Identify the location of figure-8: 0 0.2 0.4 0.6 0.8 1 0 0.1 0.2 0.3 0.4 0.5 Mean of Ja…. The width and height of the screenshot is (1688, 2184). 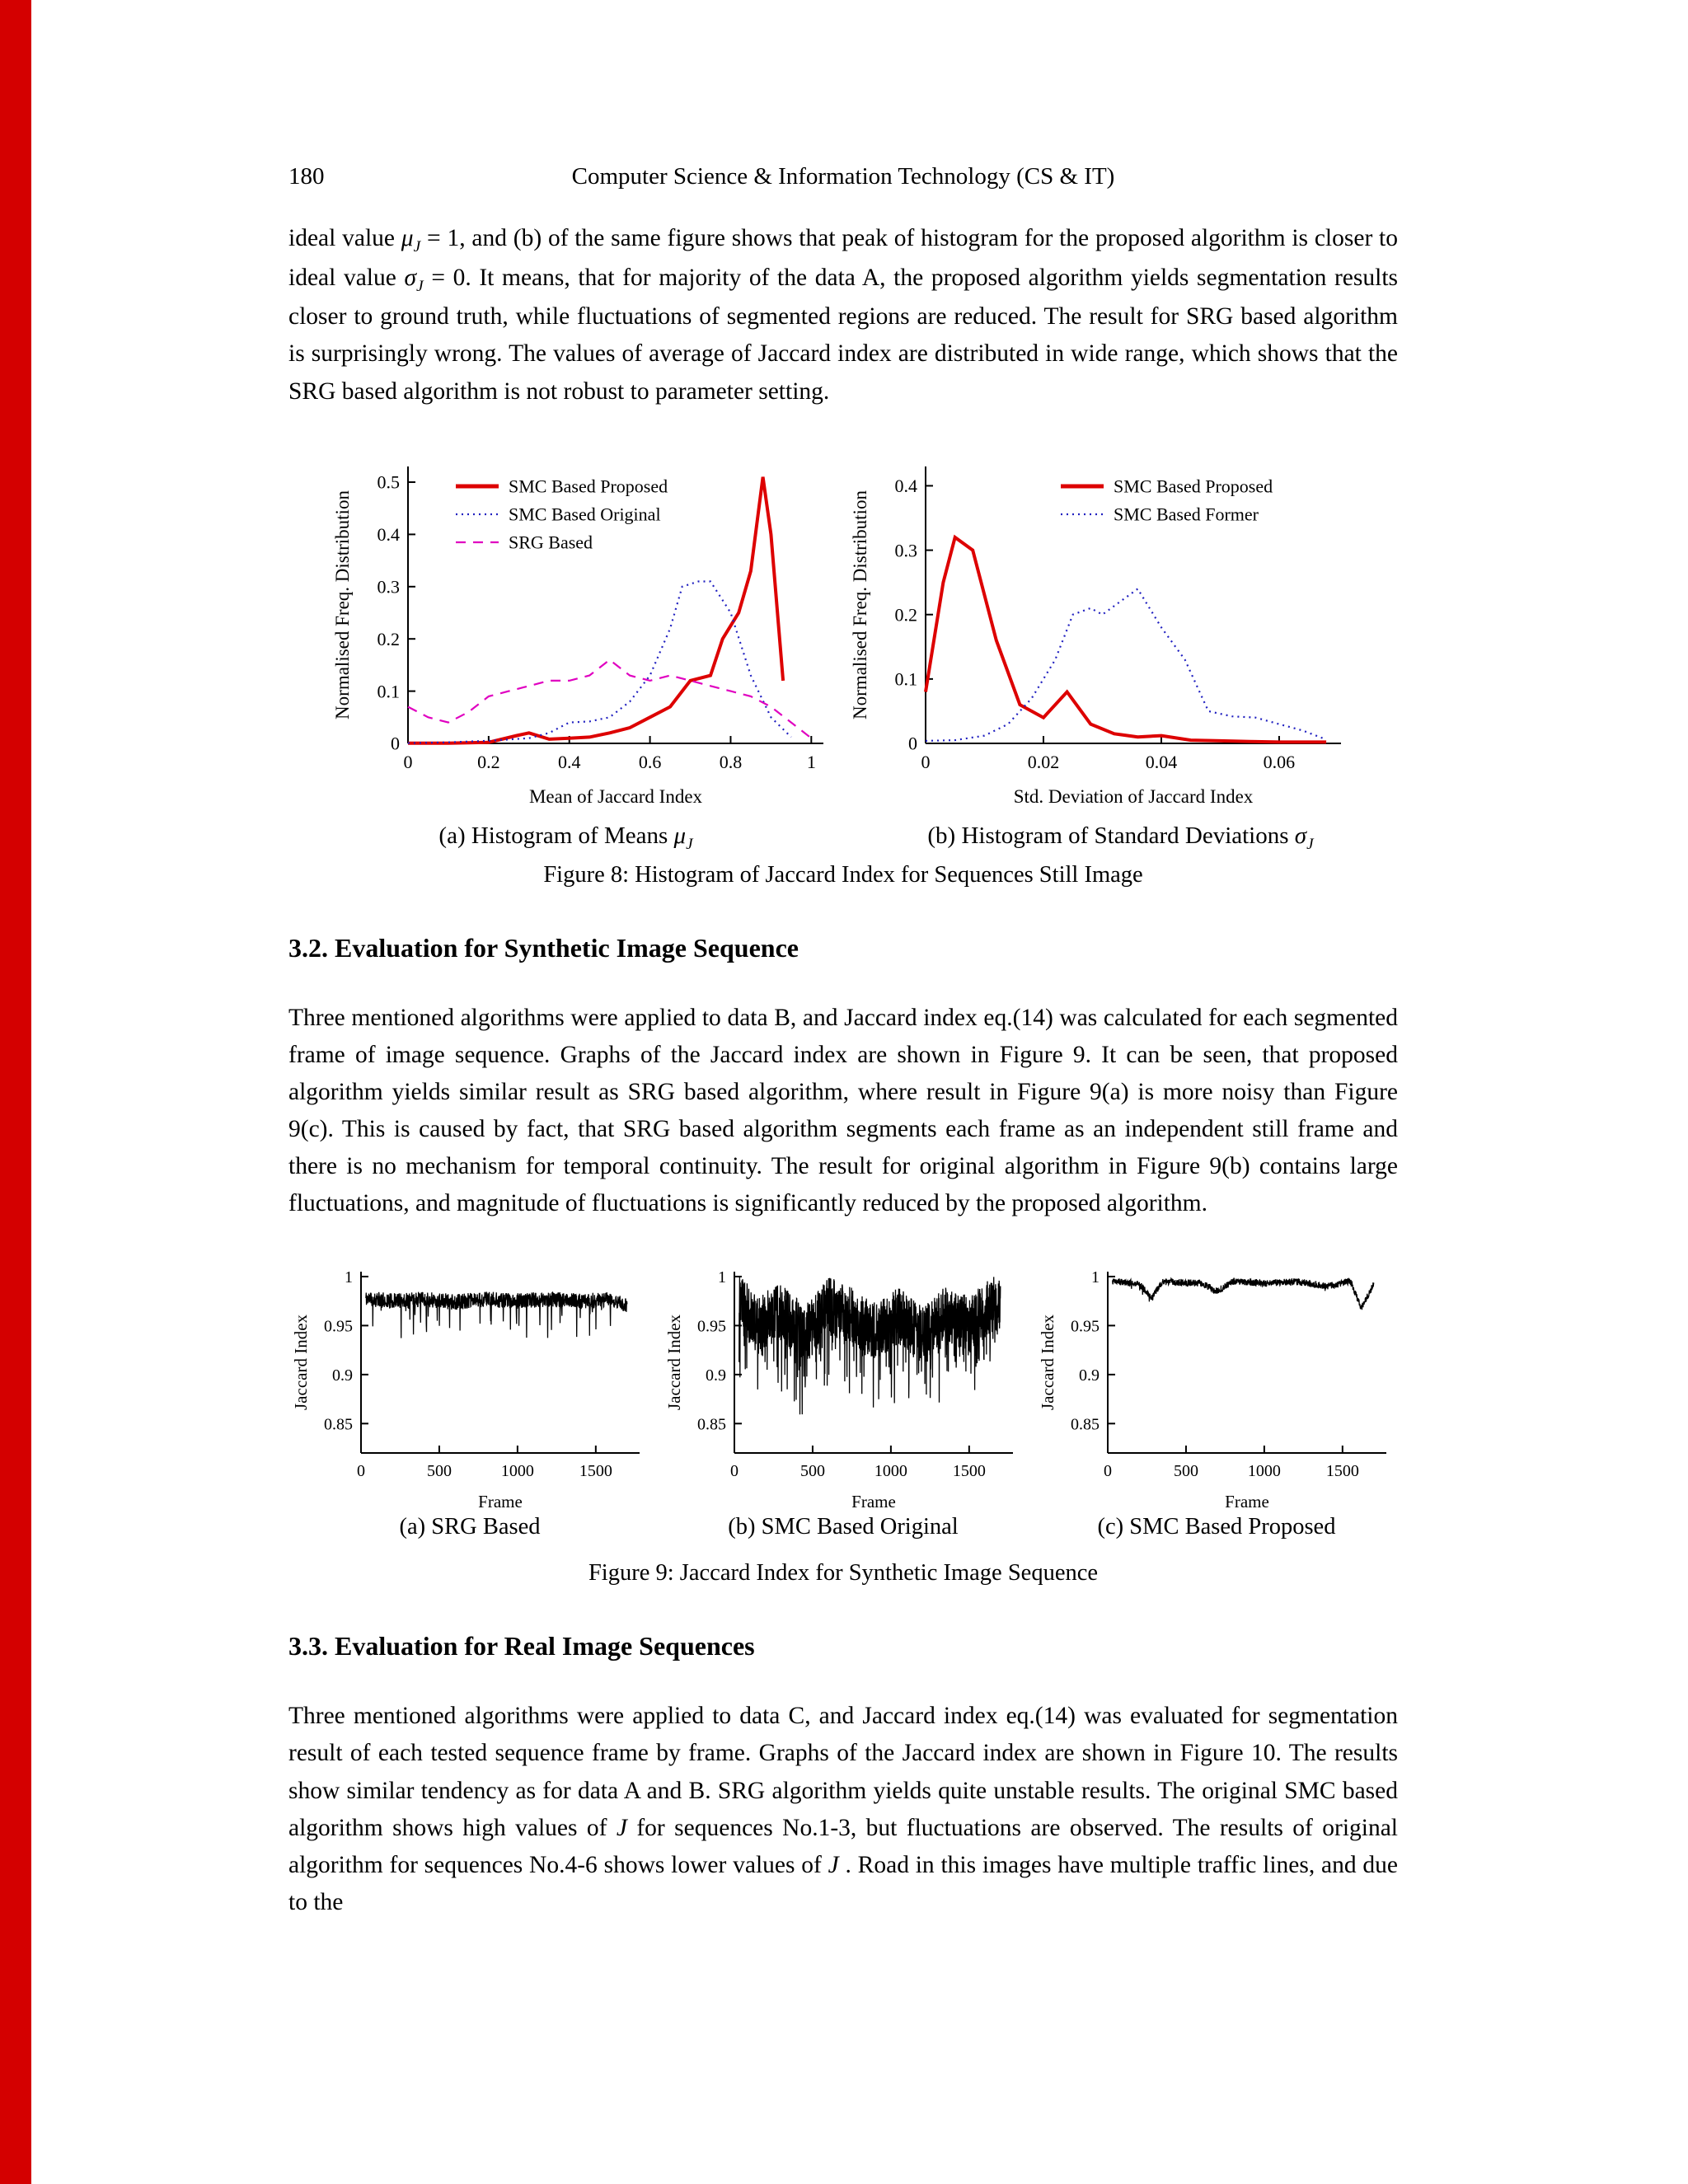
(843, 632).